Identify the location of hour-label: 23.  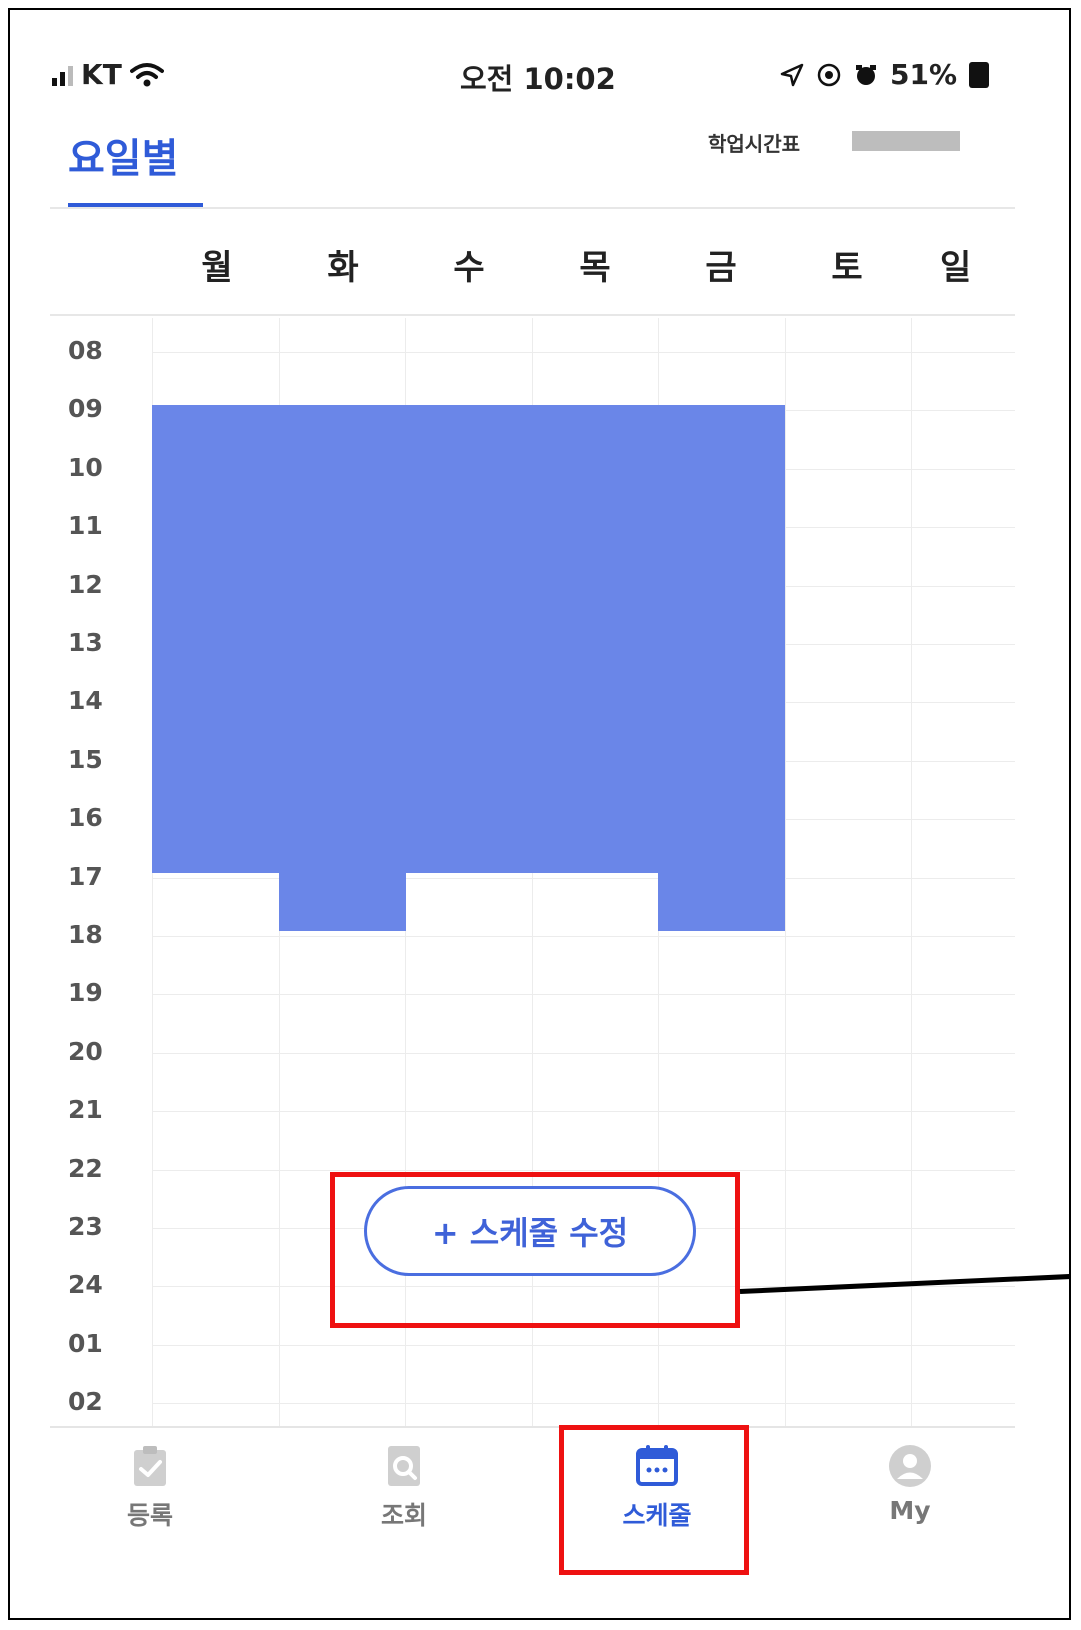
(85, 1226).